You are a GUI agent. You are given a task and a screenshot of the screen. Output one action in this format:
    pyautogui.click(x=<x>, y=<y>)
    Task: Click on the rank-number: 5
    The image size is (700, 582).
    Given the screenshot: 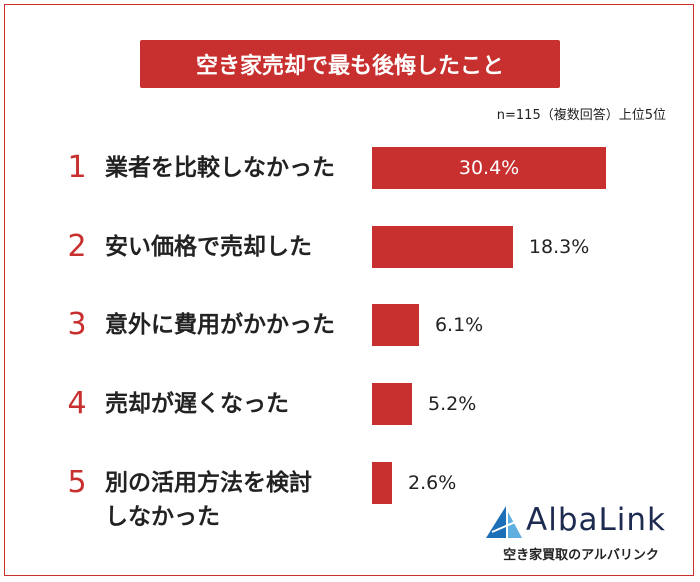 What is the action you would take?
    pyautogui.click(x=77, y=482)
    